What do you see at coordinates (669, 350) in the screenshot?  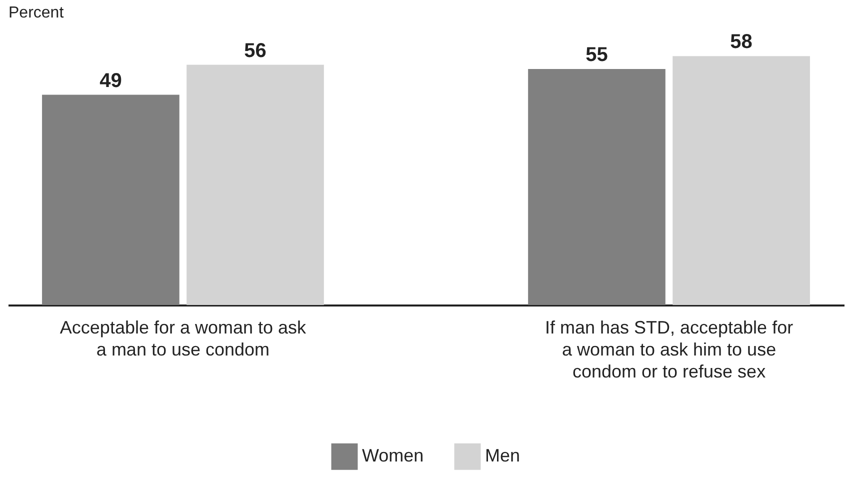 I see `x-tick-label: If man has STD, acceptable for a woman to ask him to use condom or to refuse sex` at bounding box center [669, 350].